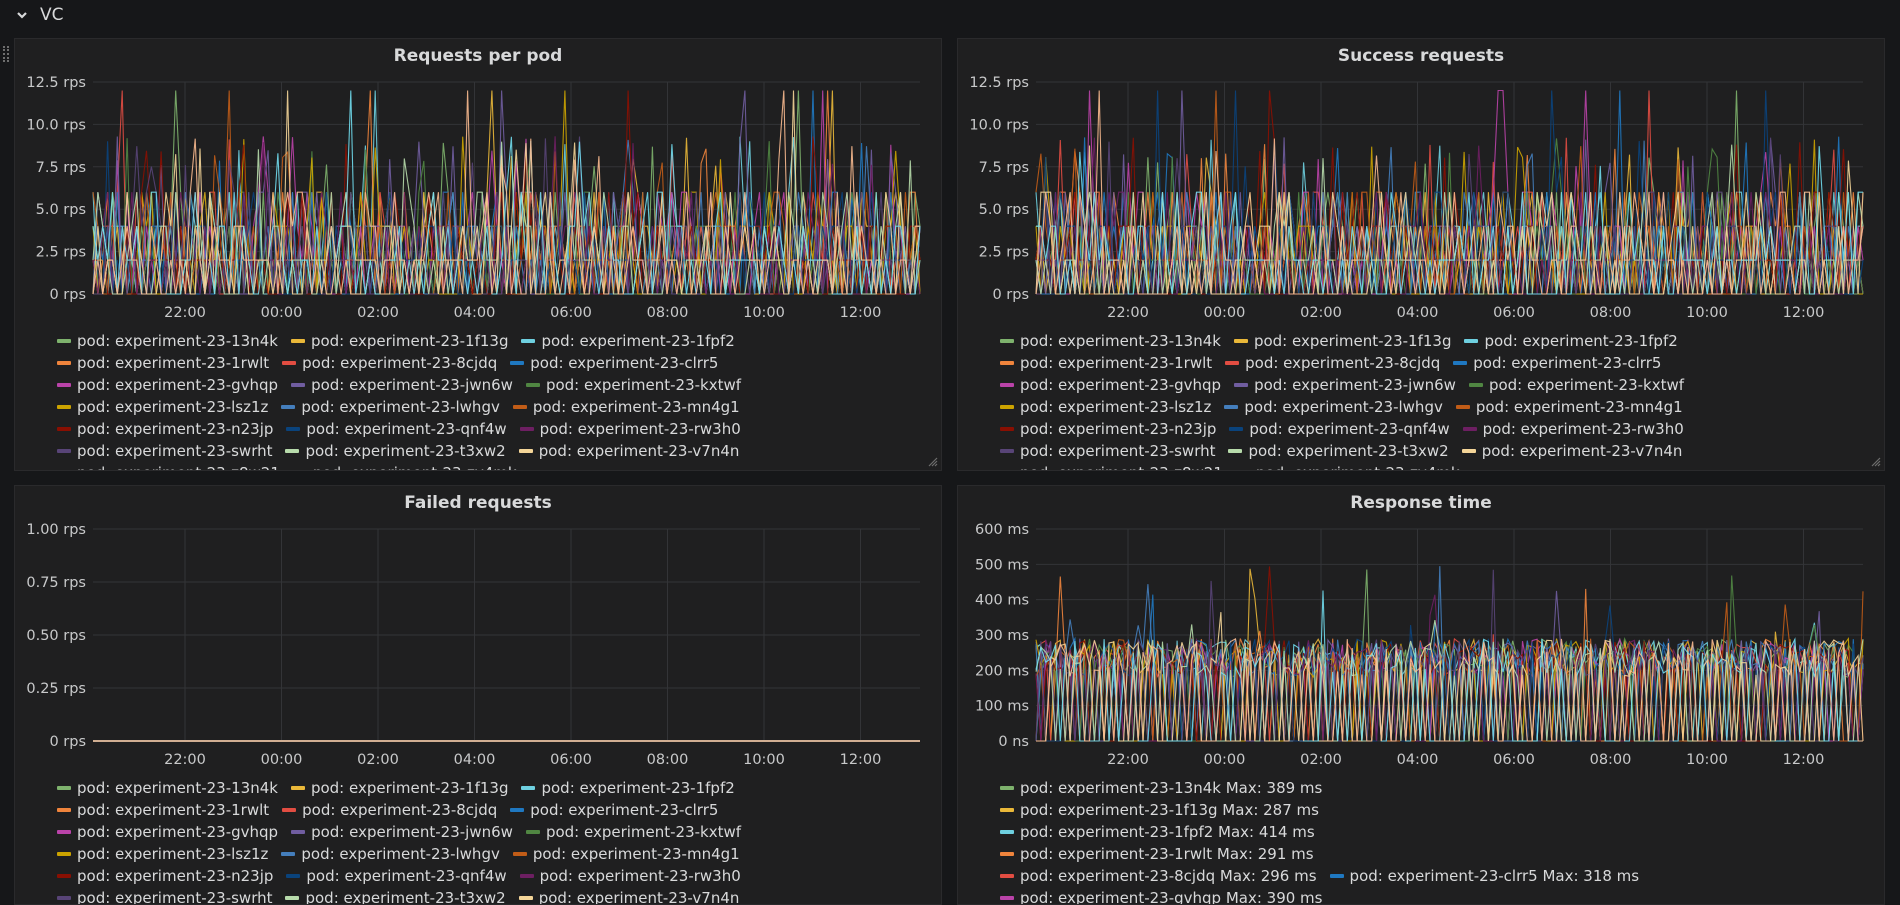 The width and height of the screenshot is (1900, 905). Describe the element at coordinates (1352, 341) in the screenshot. I see `legend-label: pod: experiment-23-1f13g` at that location.